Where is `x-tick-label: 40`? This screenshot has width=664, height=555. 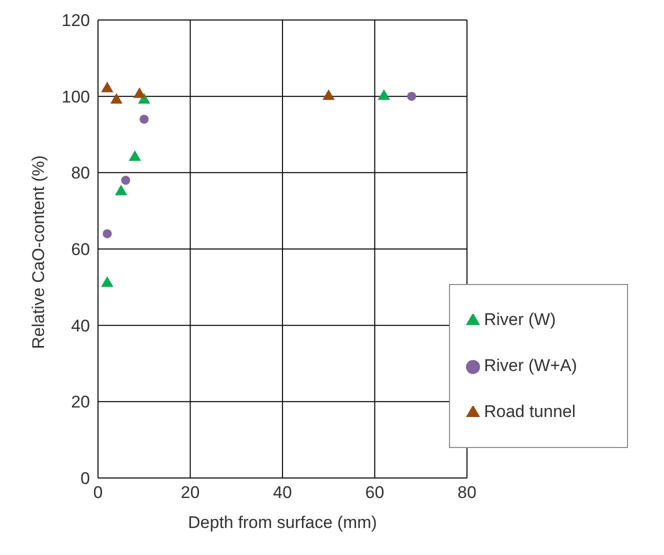
x-tick-label: 40 is located at coordinates (282, 492).